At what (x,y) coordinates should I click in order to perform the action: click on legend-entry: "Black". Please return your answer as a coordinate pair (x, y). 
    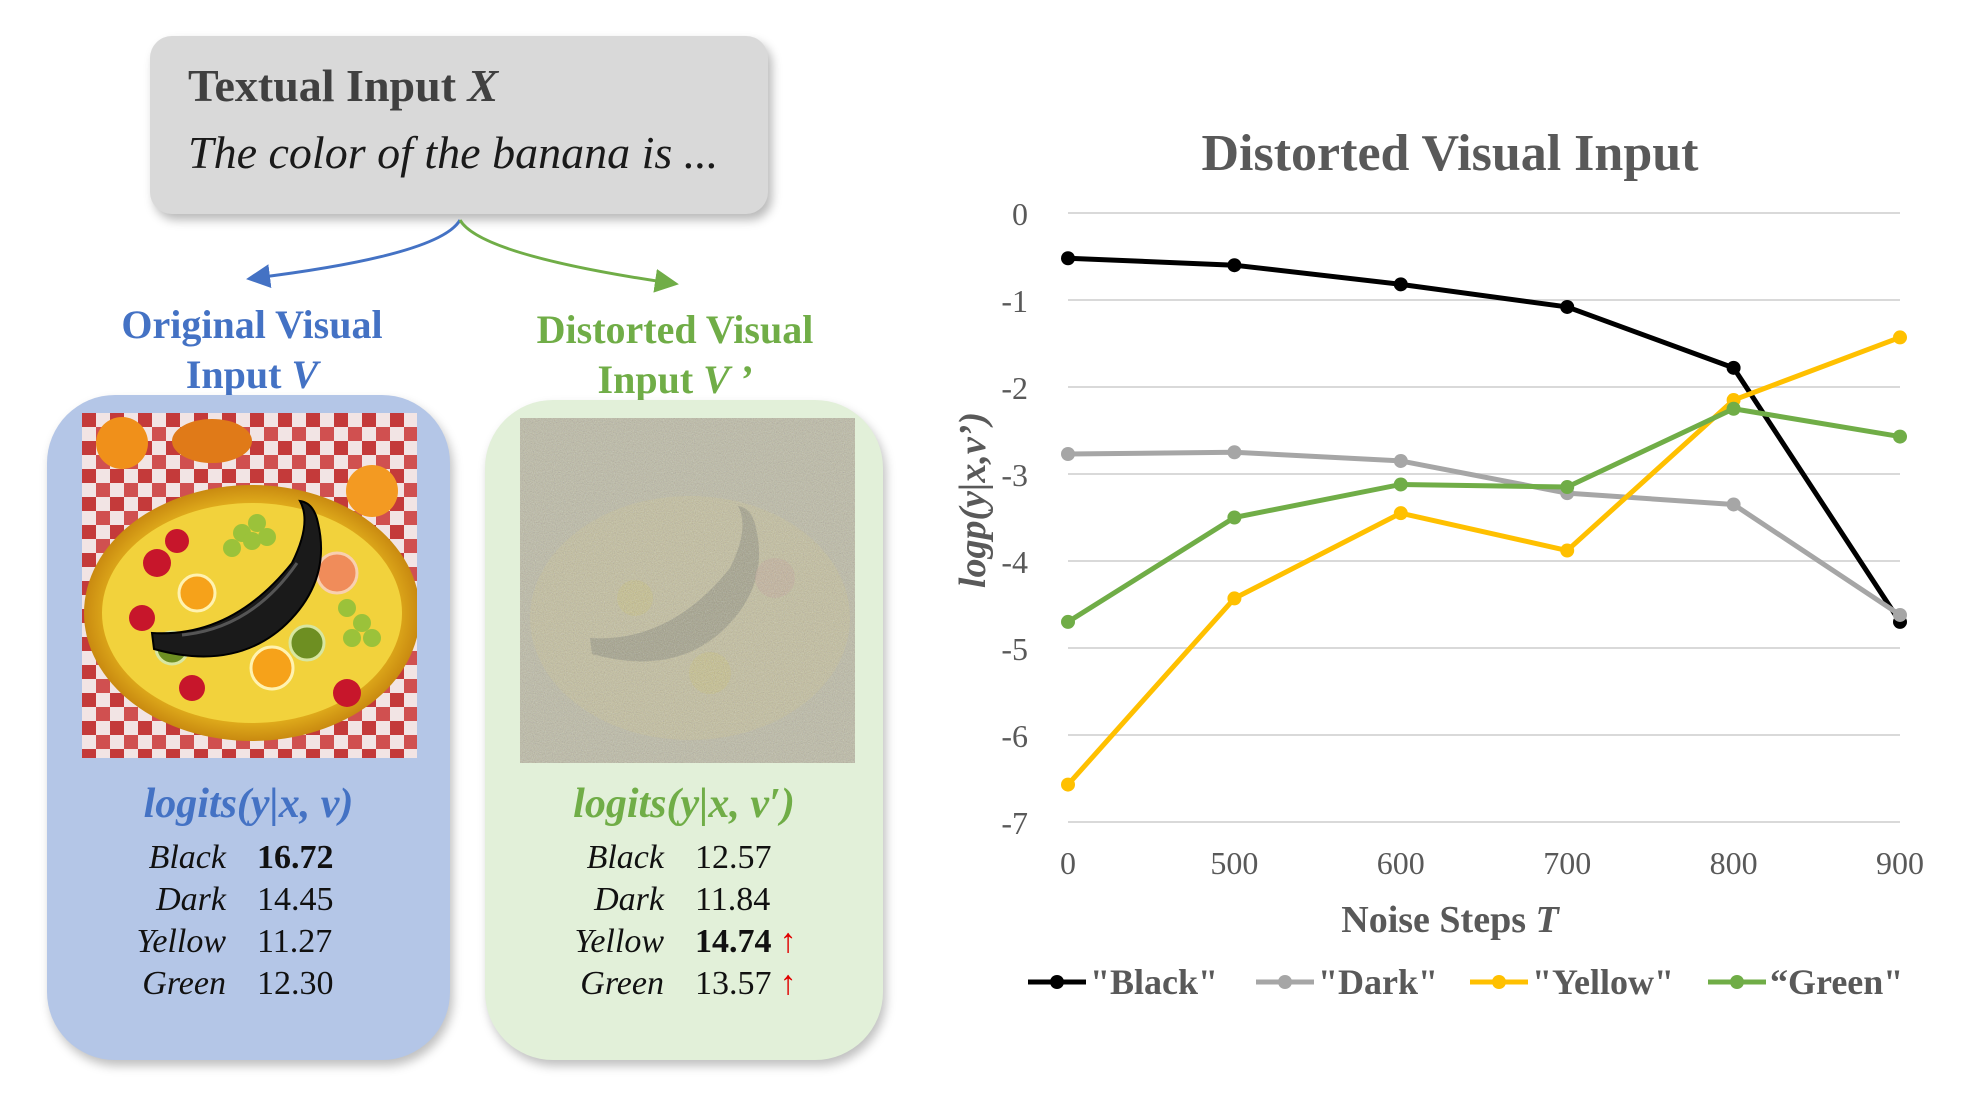
    Looking at the image, I should click on (1123, 982).